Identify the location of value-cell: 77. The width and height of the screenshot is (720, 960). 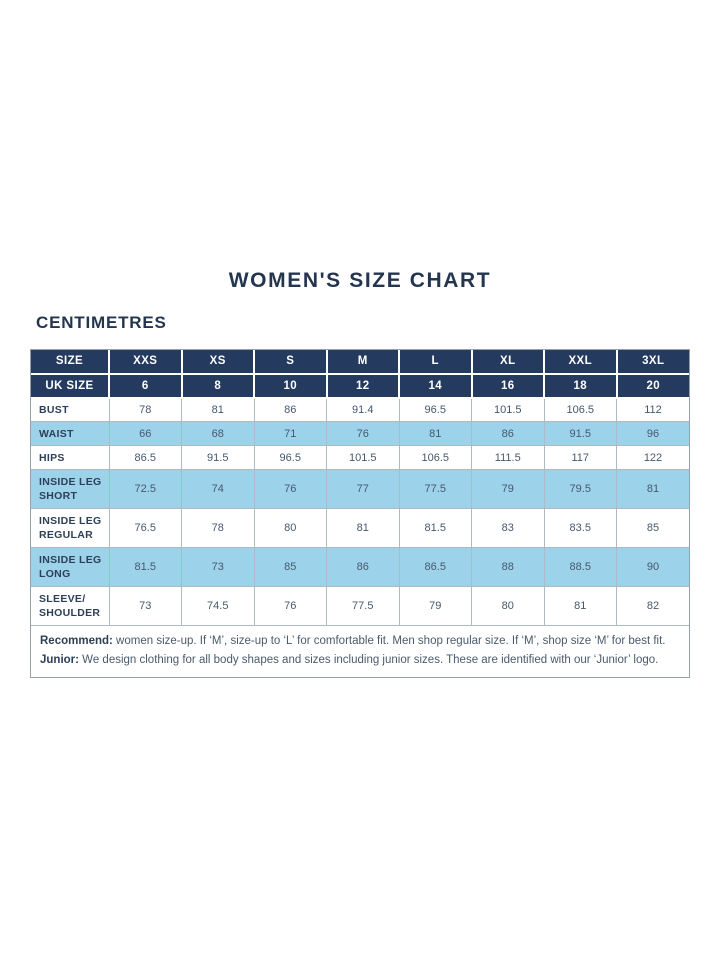
(363, 489).